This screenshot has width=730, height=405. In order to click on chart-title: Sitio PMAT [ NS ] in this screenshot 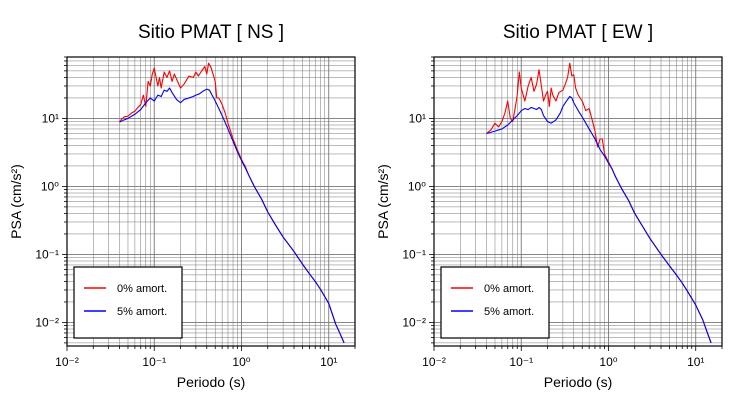, I will do `click(211, 32)`.